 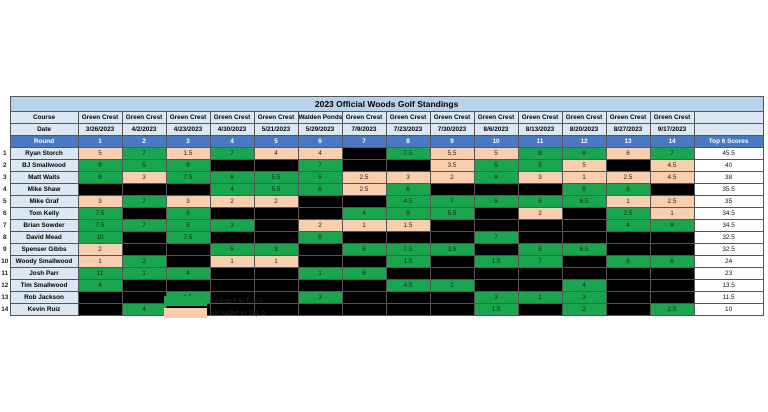 What do you see at coordinates (44, 165) in the screenshot?
I see `player-name: BJ Smallwood` at bounding box center [44, 165].